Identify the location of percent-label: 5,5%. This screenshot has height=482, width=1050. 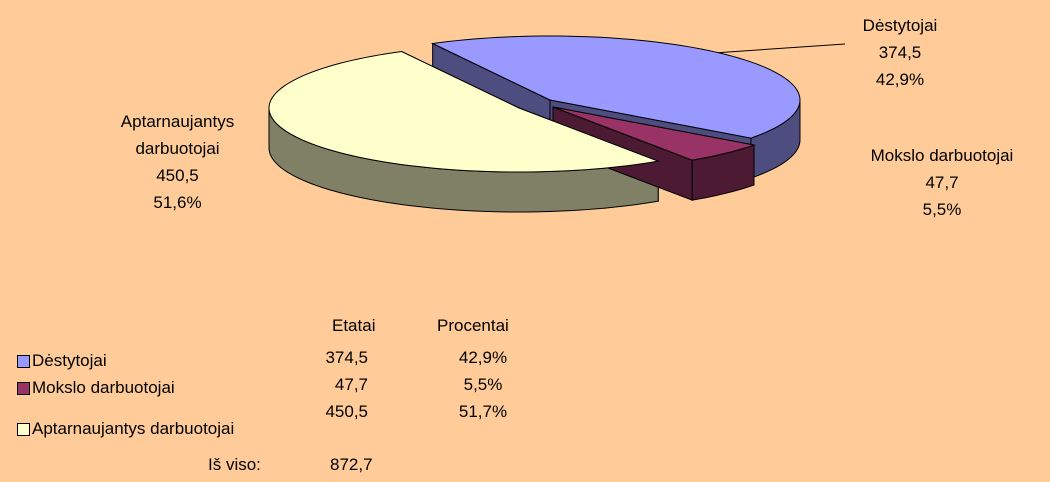
(942, 209).